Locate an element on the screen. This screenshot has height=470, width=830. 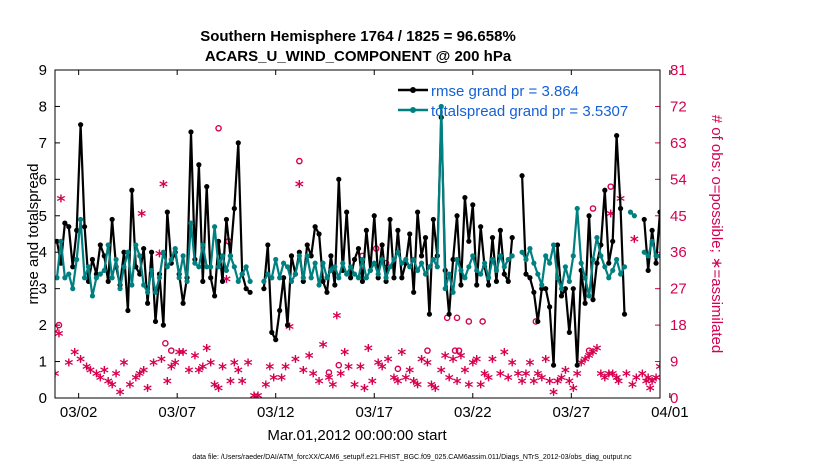
legend-spread-label: totalspread grand pr = 3.5307 is located at coordinates (529, 111).